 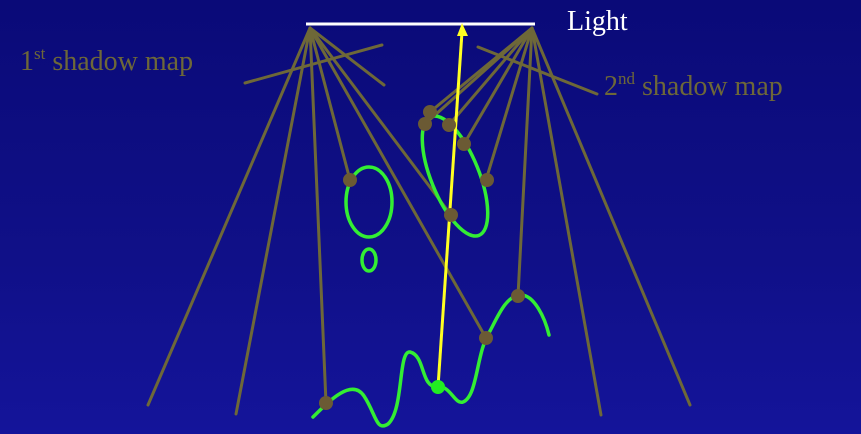 I want to click on second-map-ordinal: nd, so click(x=626, y=78).